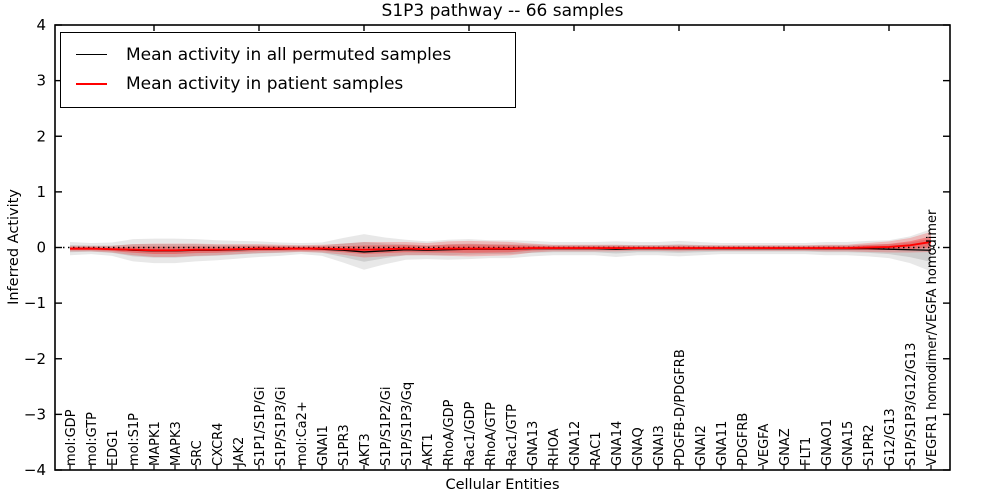  What do you see at coordinates (890, 437) in the screenshot?
I see `x-tick-label: G12/G13` at bounding box center [890, 437].